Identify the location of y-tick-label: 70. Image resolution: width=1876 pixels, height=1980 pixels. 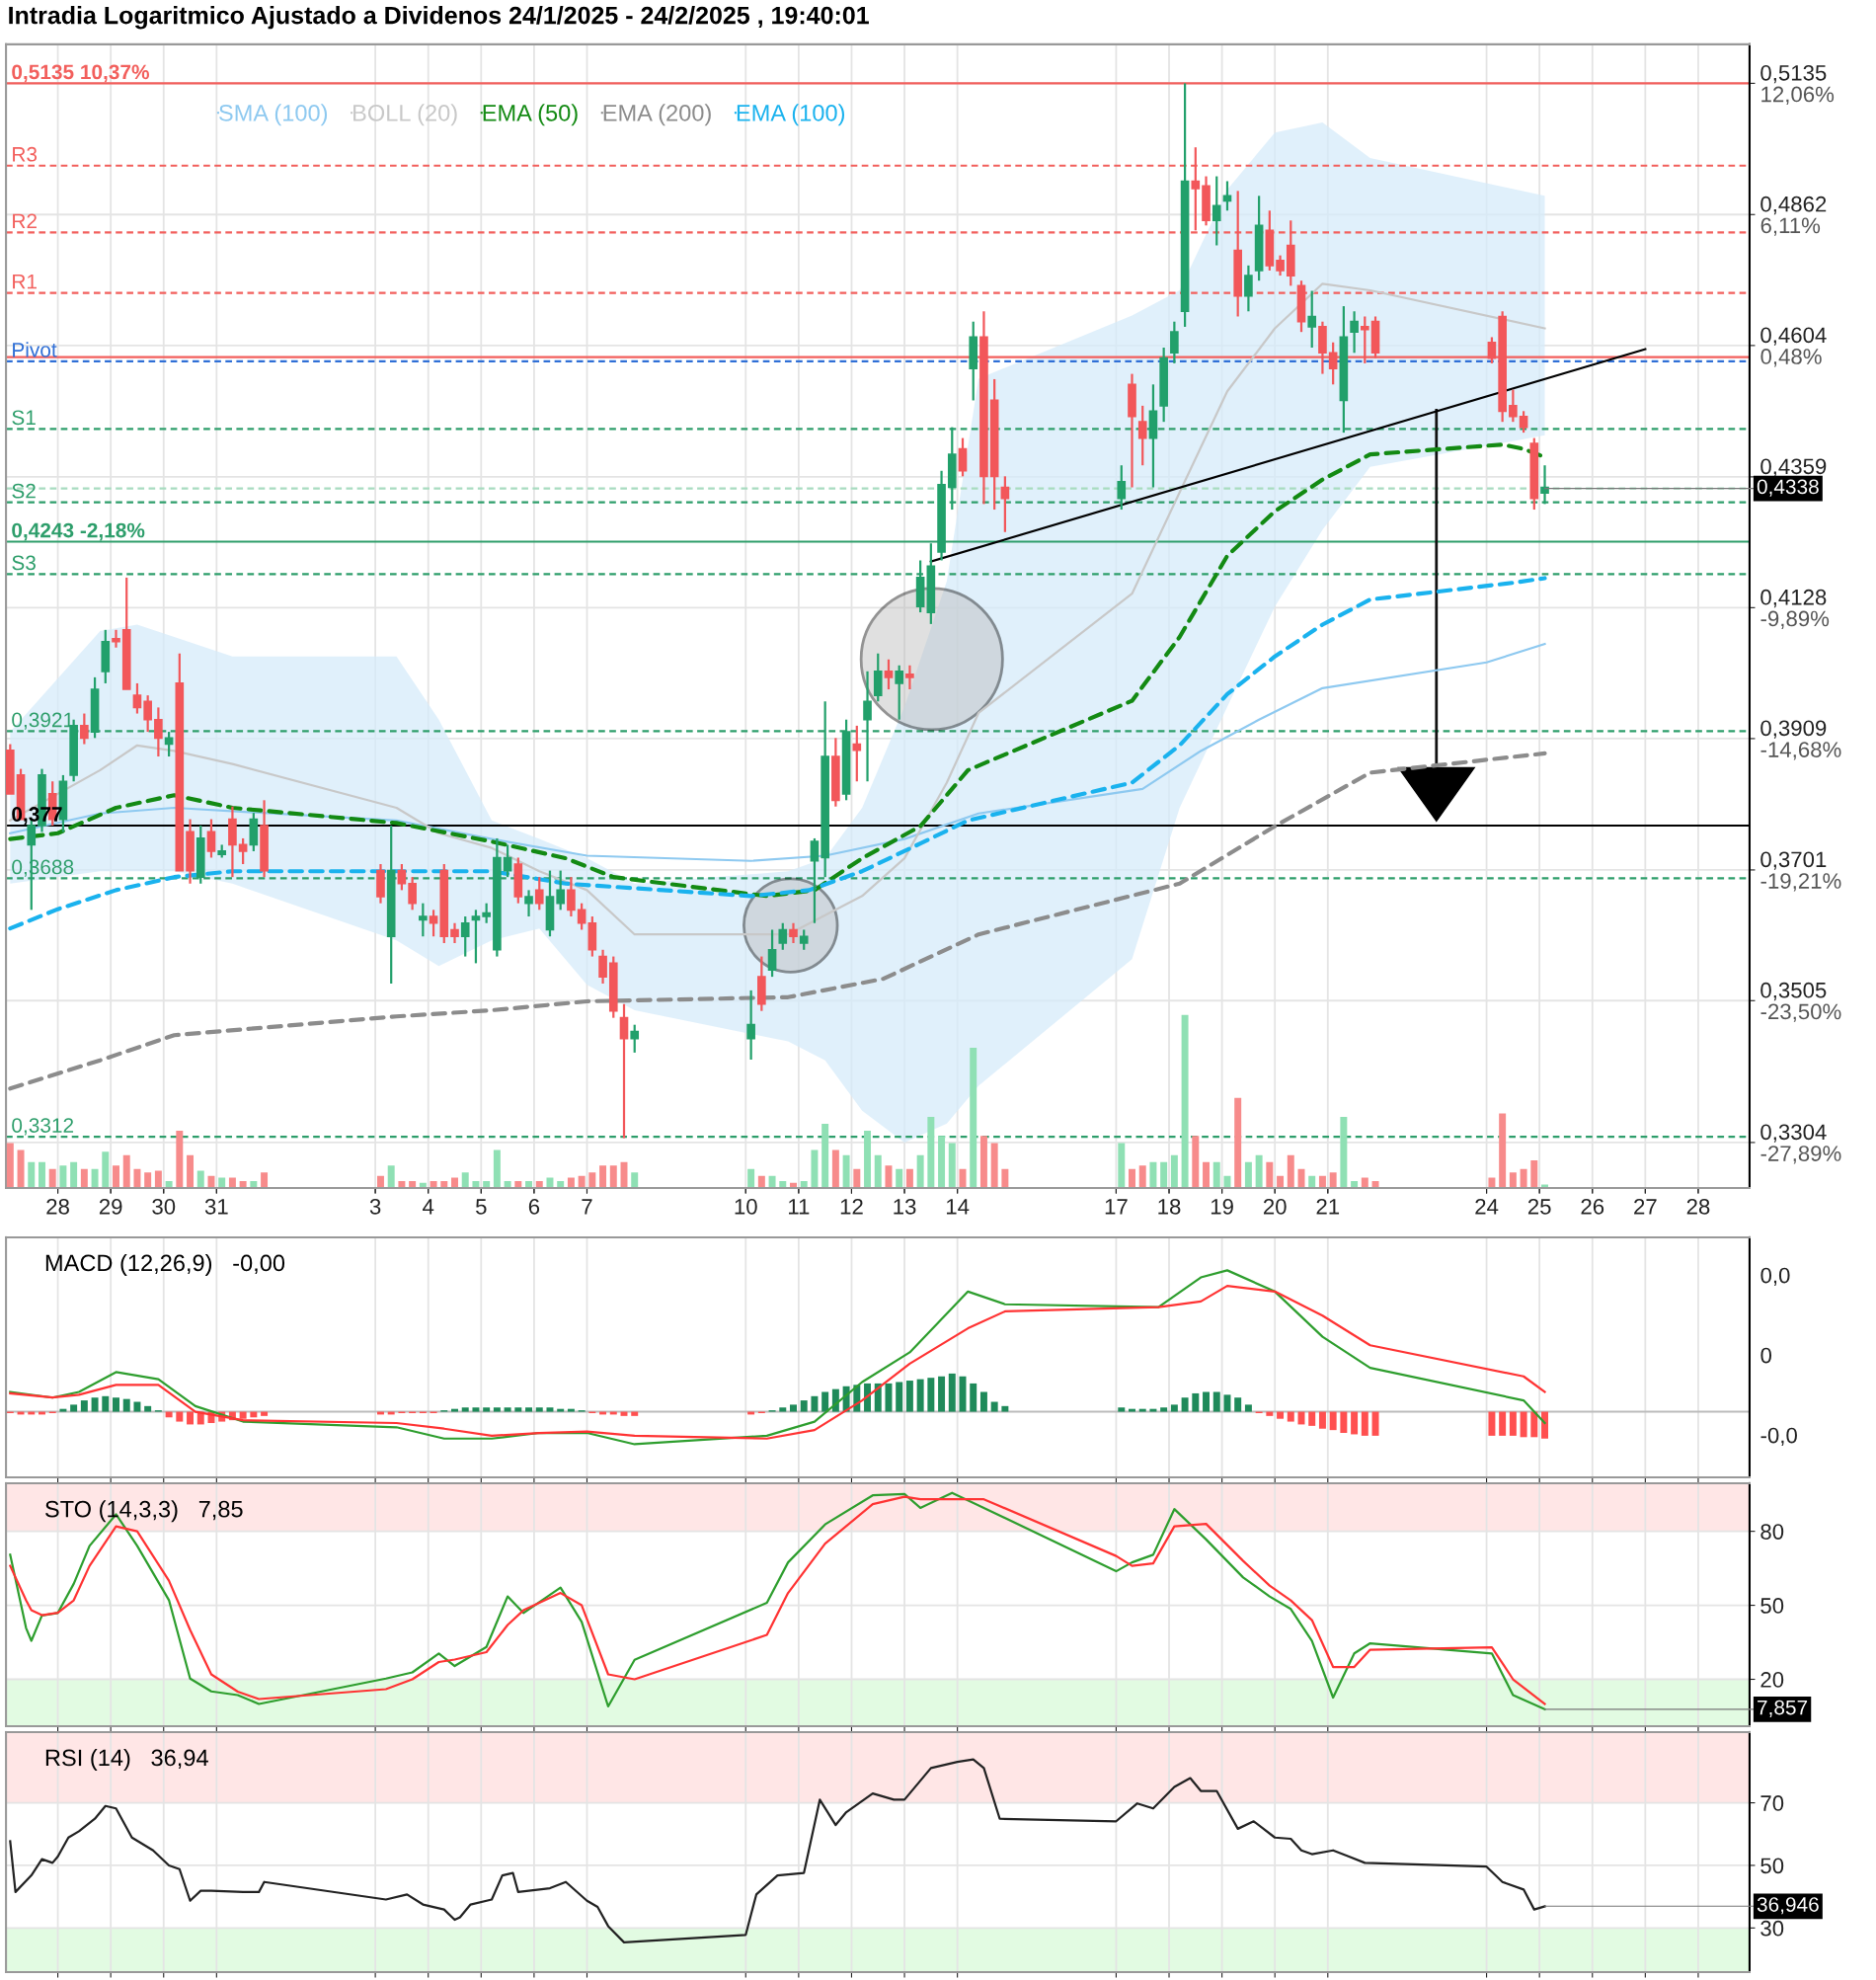
(1772, 1803).